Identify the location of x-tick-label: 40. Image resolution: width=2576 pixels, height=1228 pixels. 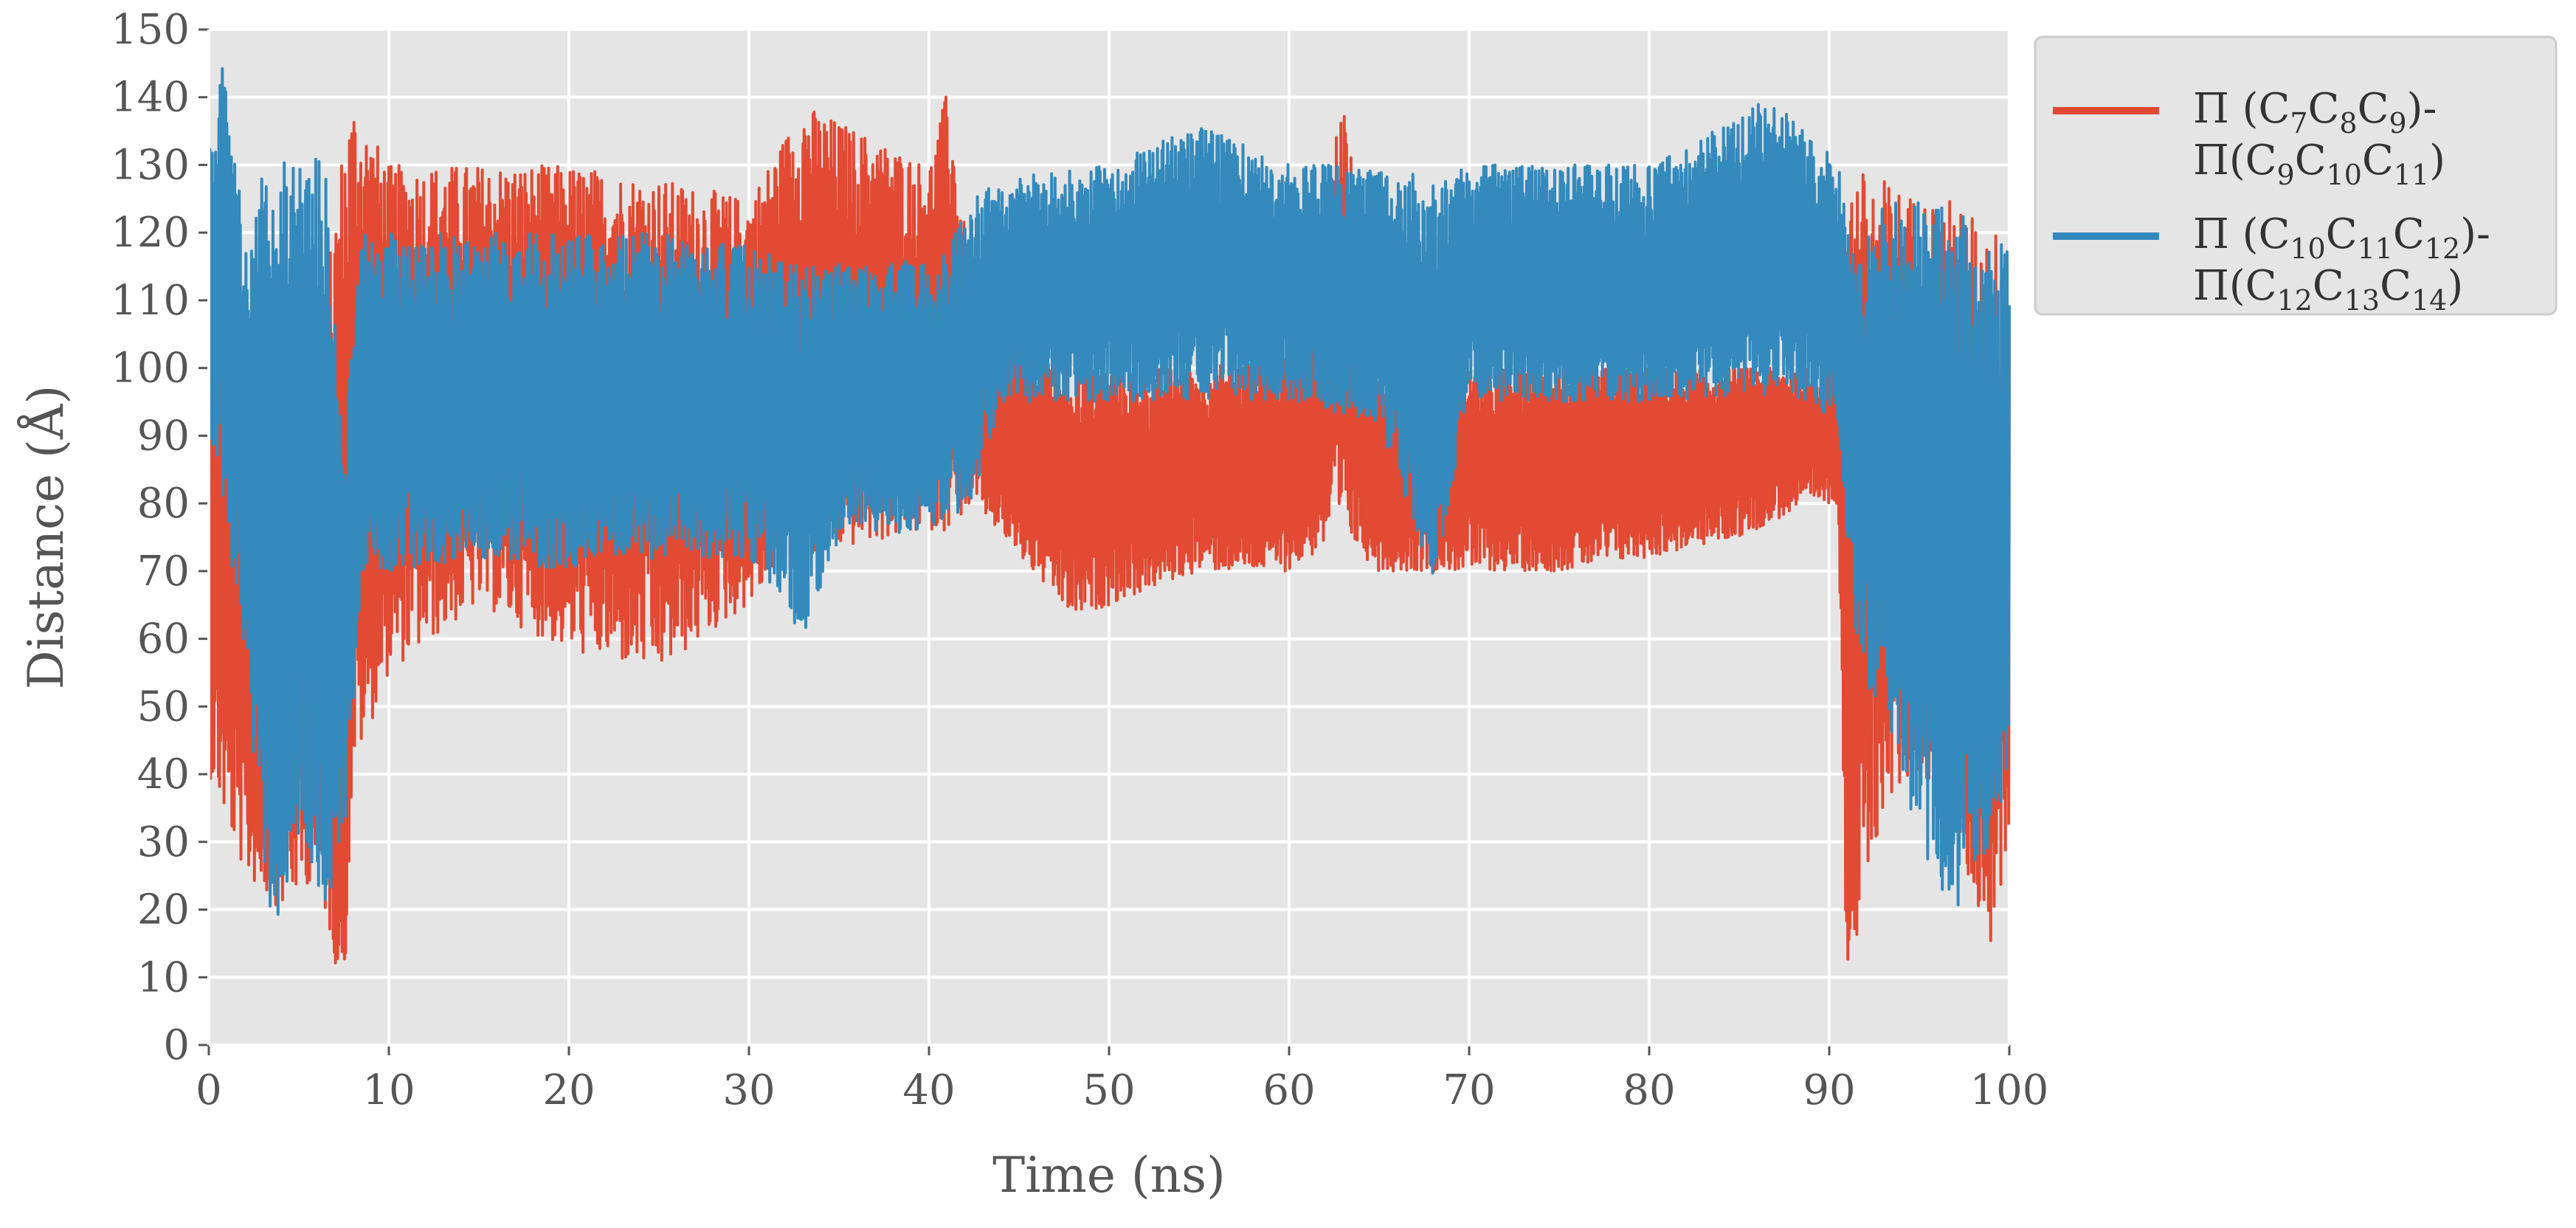
(928, 1090).